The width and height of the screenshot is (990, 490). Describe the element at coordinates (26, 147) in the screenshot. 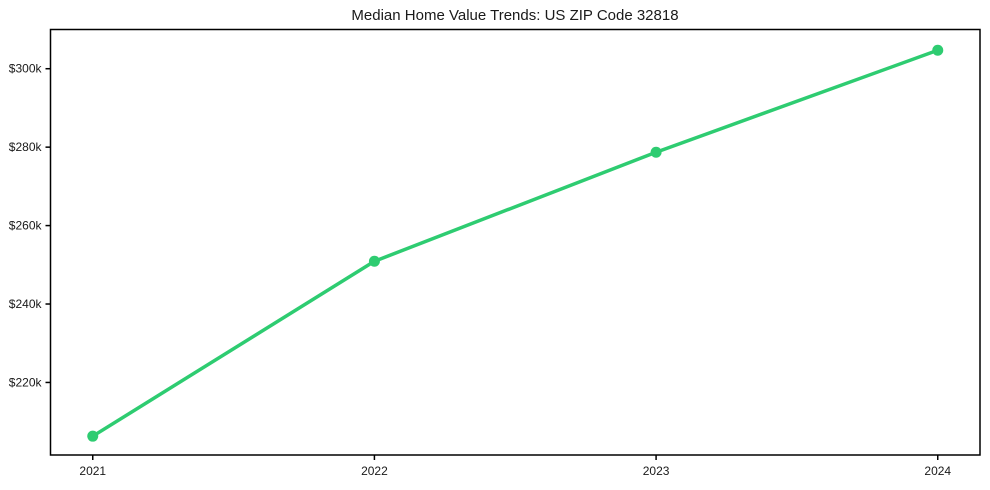

I see `y-tick-label: $280k` at that location.